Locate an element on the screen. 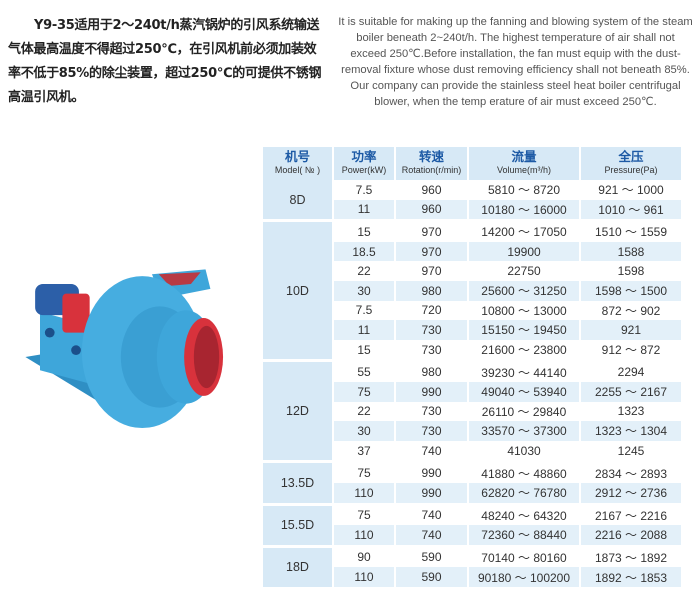 The image size is (700, 604). table-row: 37 740 41030 1245 is located at coordinates (473, 452).